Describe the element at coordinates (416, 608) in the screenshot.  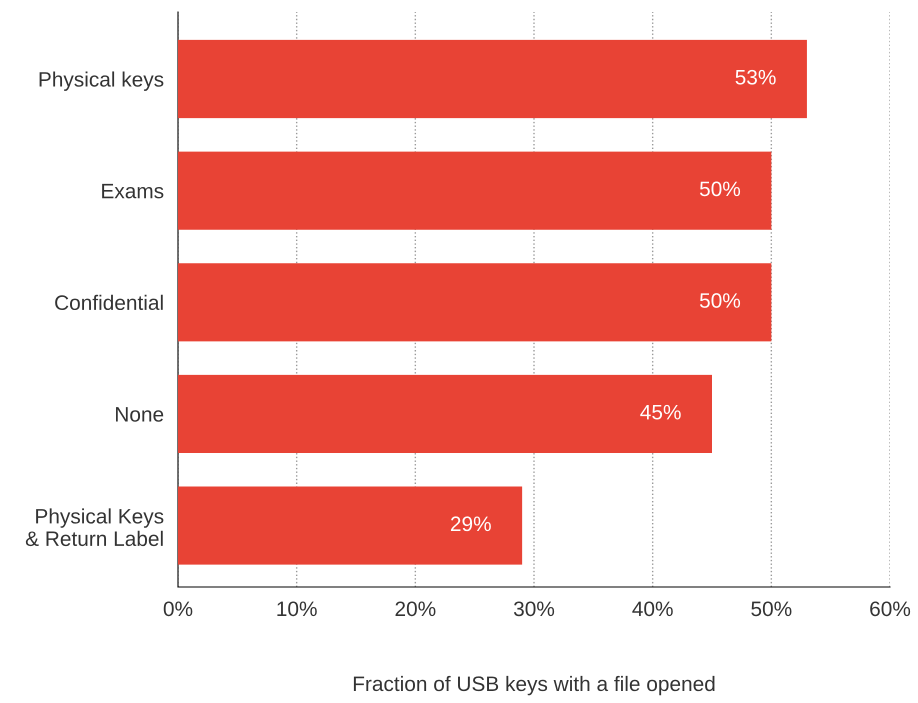
I see `x-tick-label: 20%` at that location.